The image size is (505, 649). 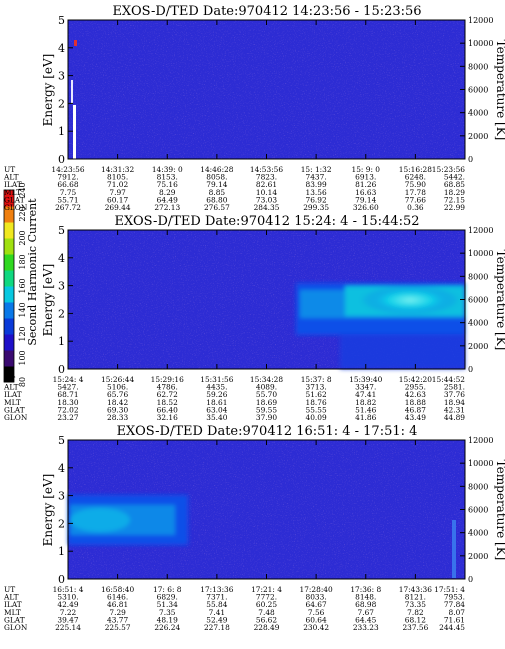 I want to click on table-cell: 4089., so click(x=266, y=387).